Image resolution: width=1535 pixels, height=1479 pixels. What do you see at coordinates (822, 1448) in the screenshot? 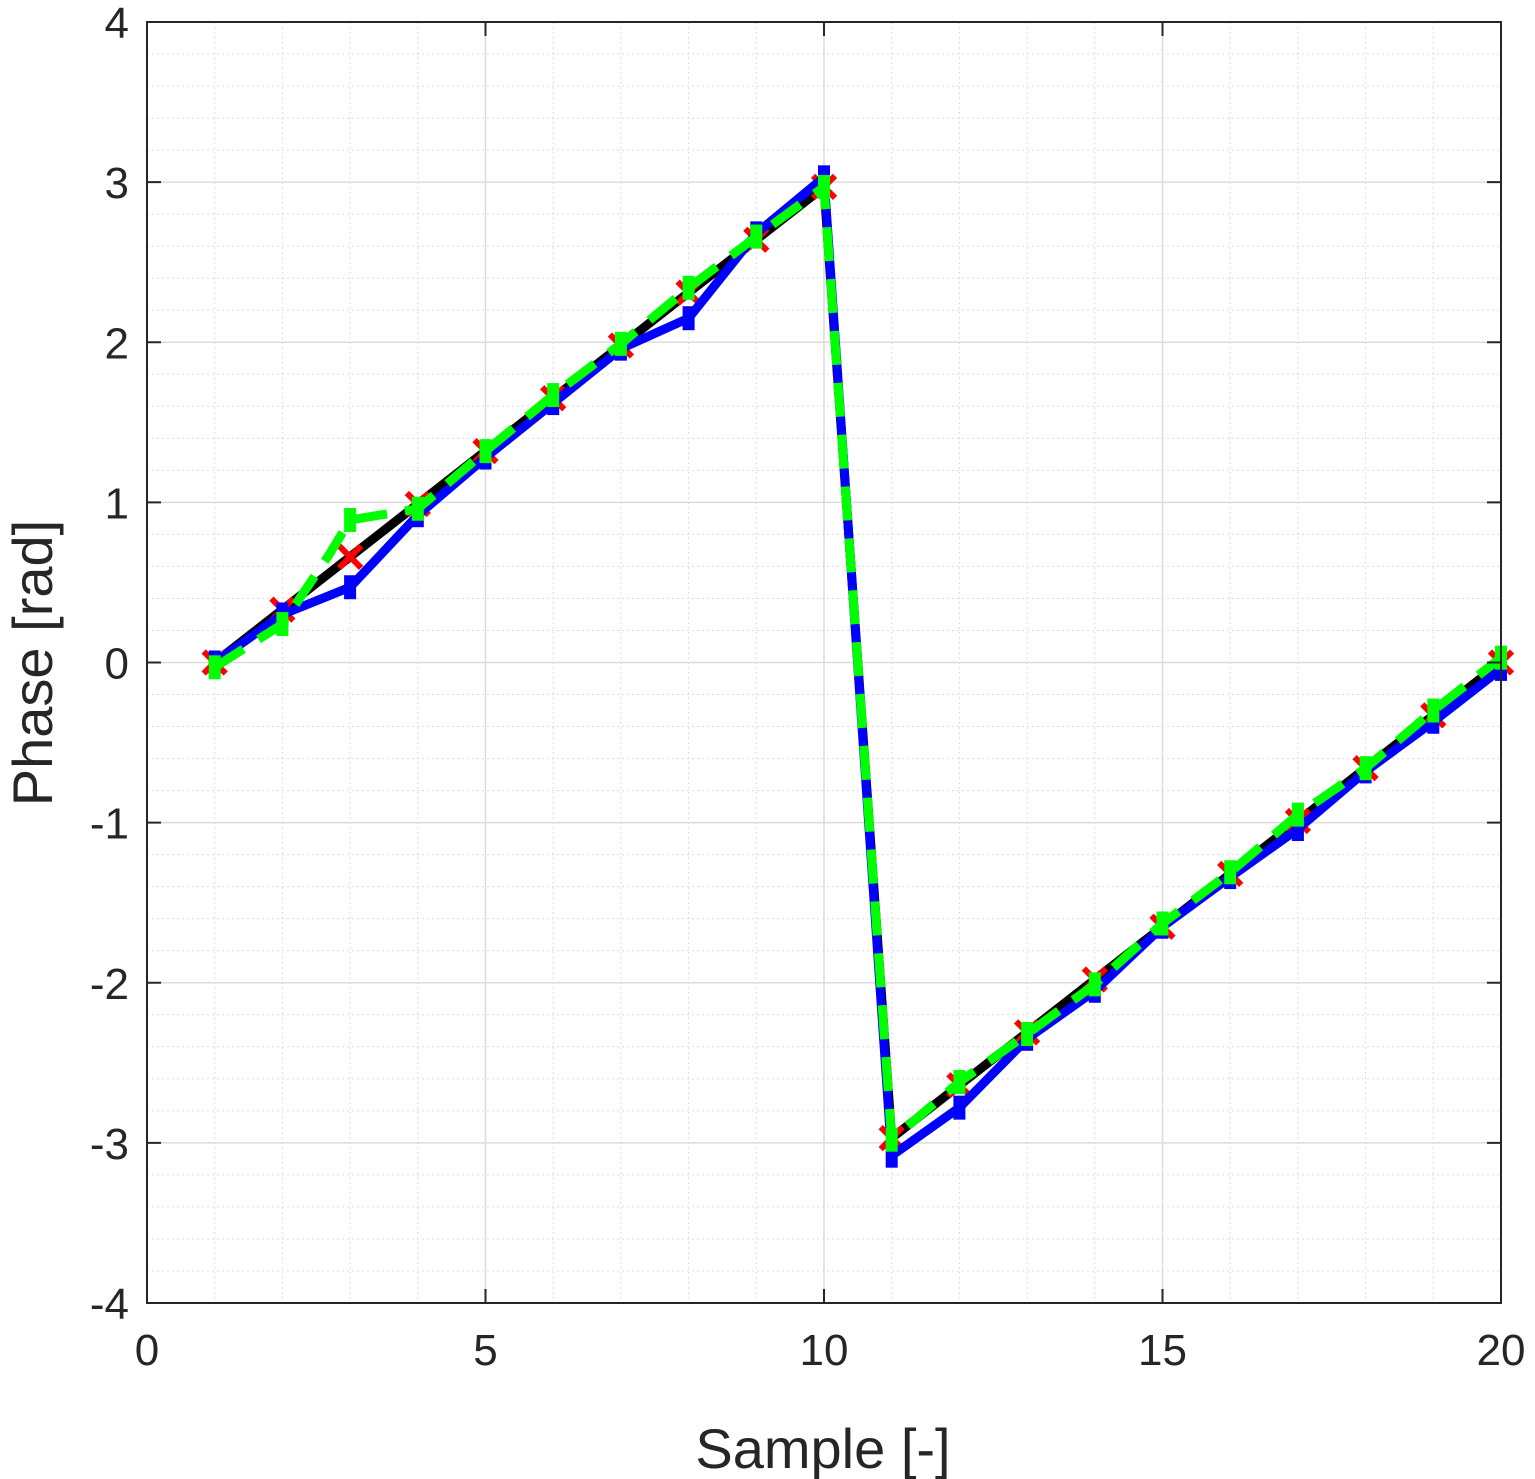
I see `x-axis-label: Sample [-]` at bounding box center [822, 1448].